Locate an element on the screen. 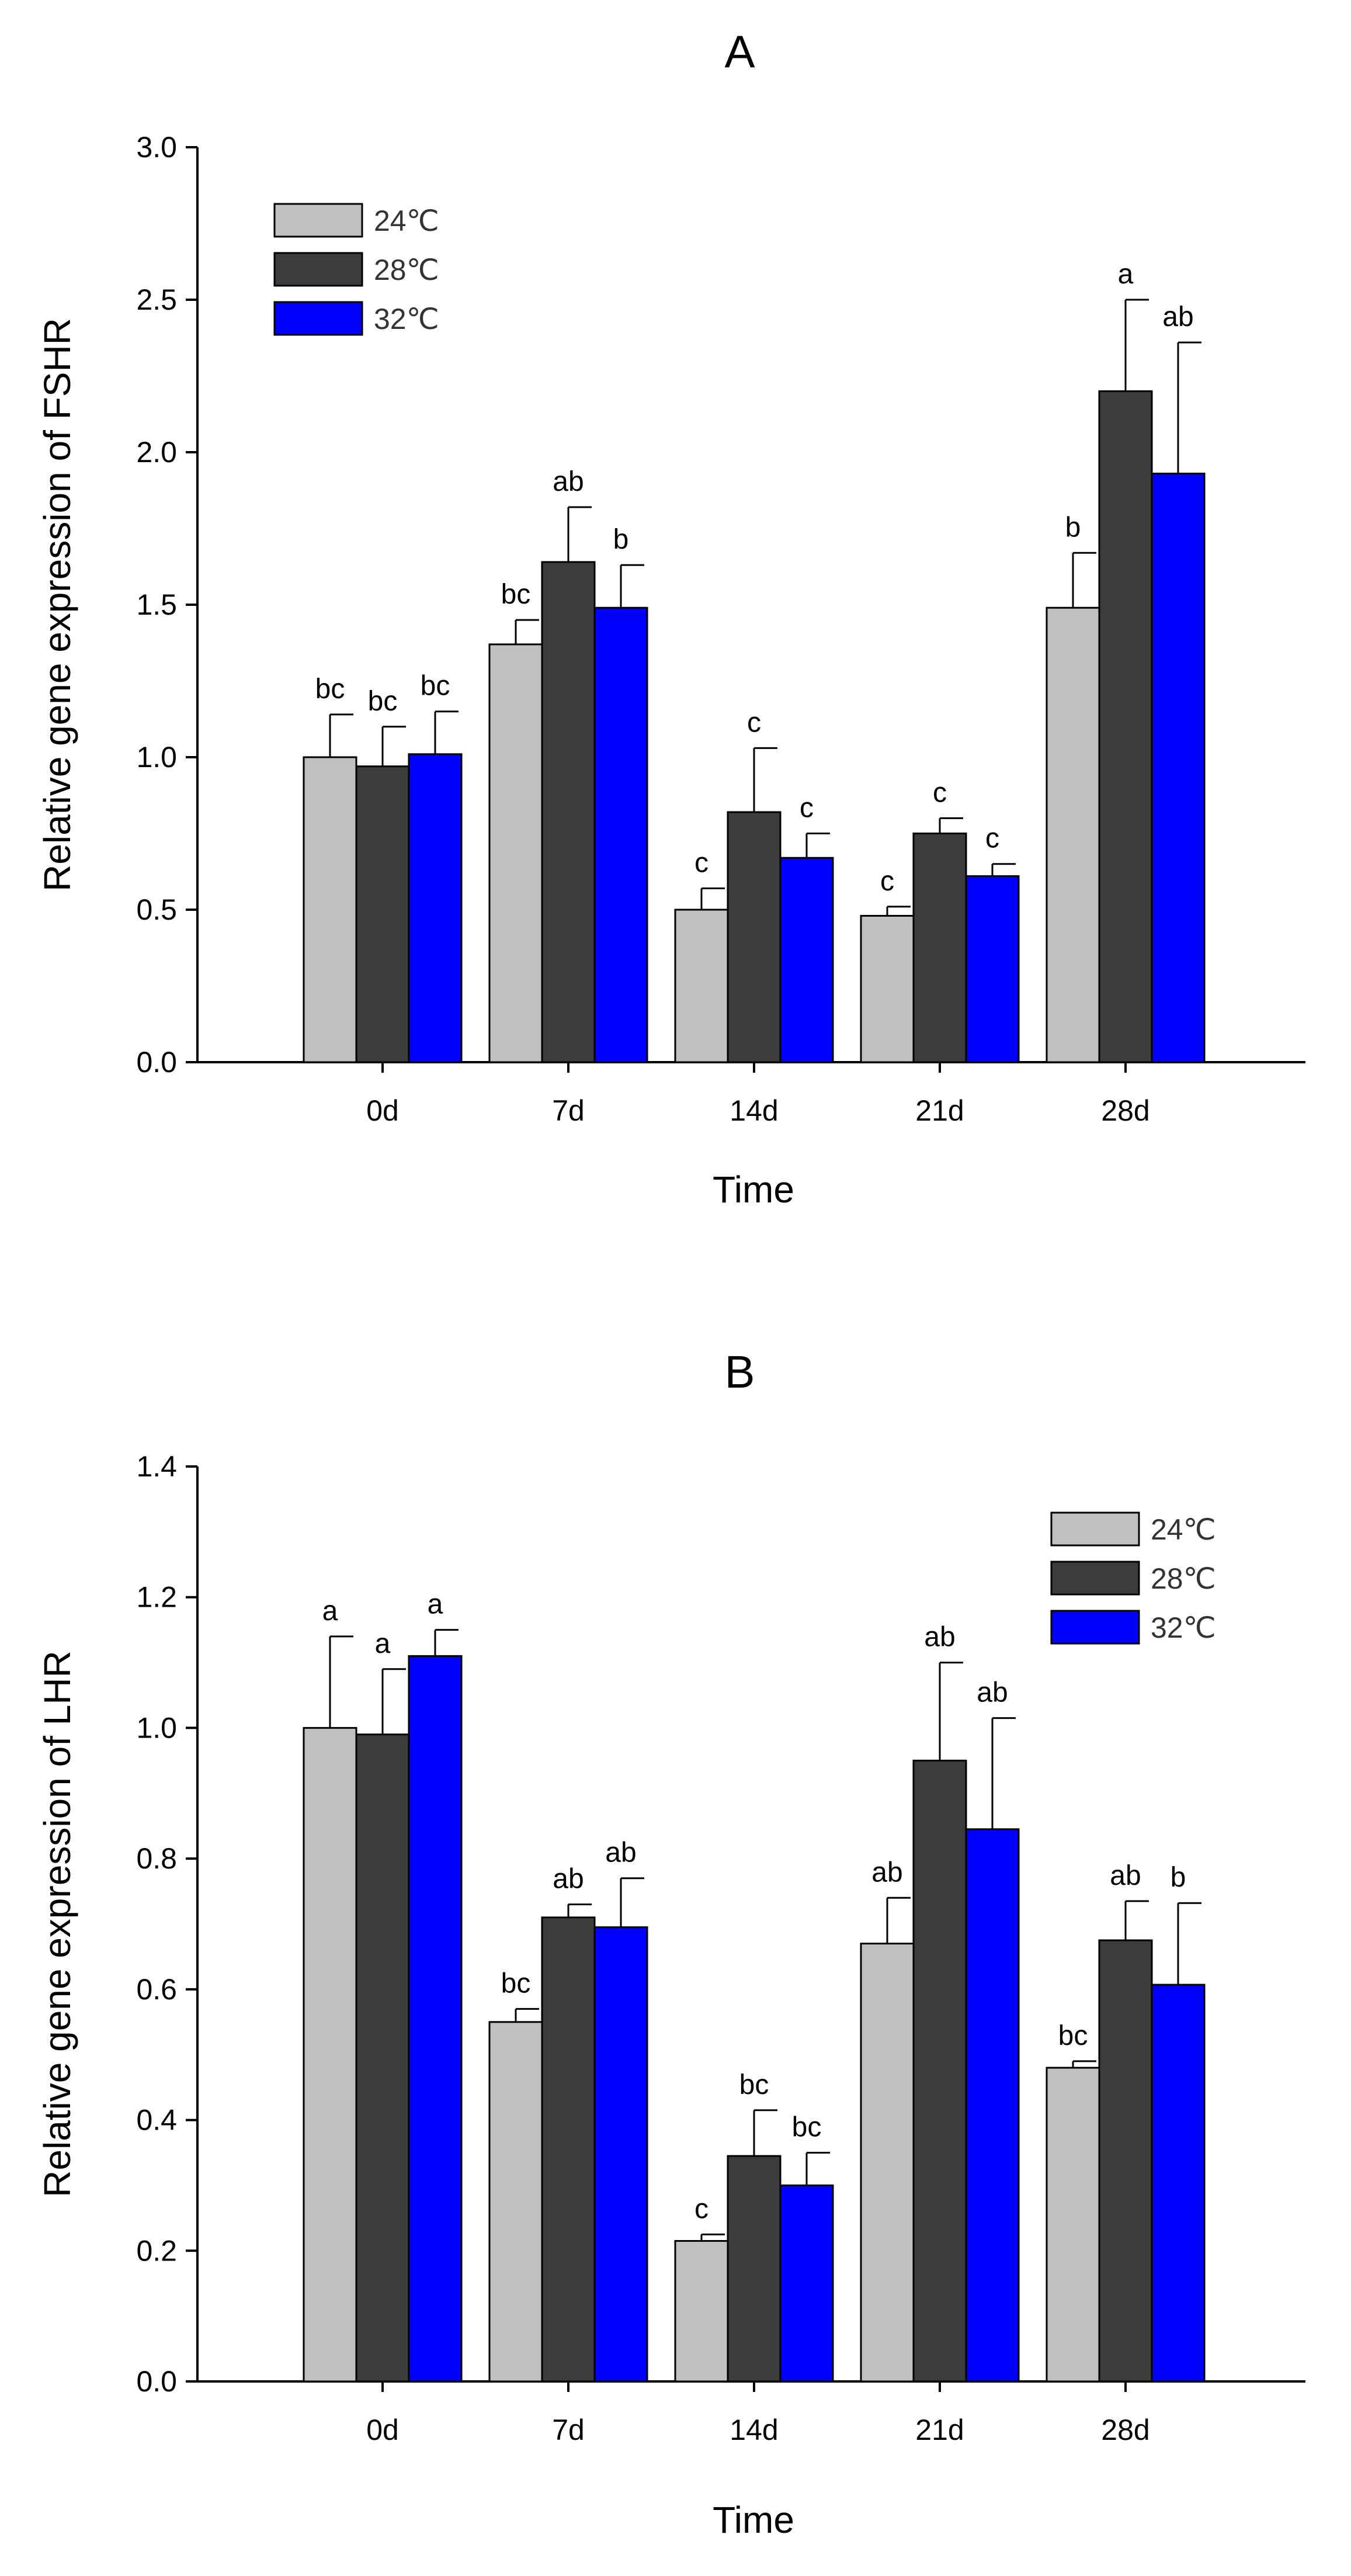 The image size is (1351, 2576). y-tick-label: 0.5 is located at coordinates (156, 909).